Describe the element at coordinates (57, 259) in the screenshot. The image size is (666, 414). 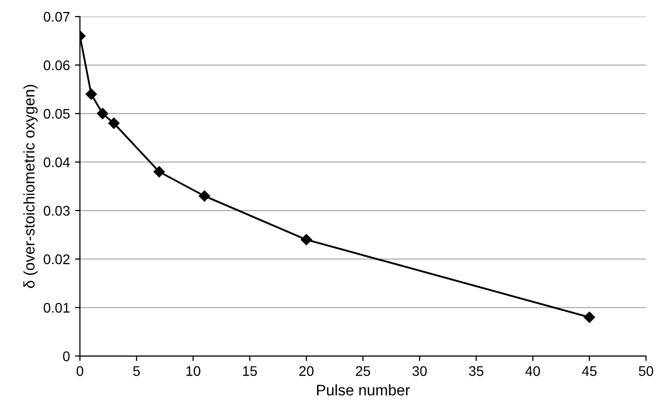
I see `y-tick-label: 0.02` at that location.